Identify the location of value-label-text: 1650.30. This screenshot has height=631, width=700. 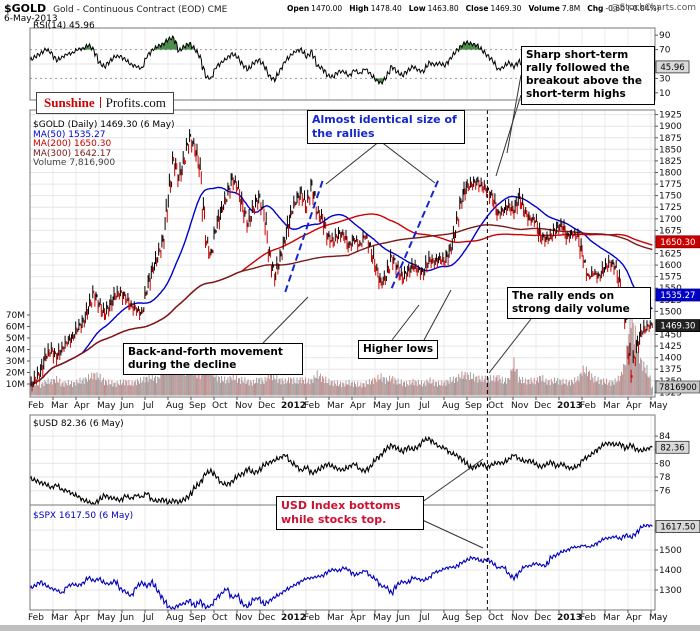
(677, 243).